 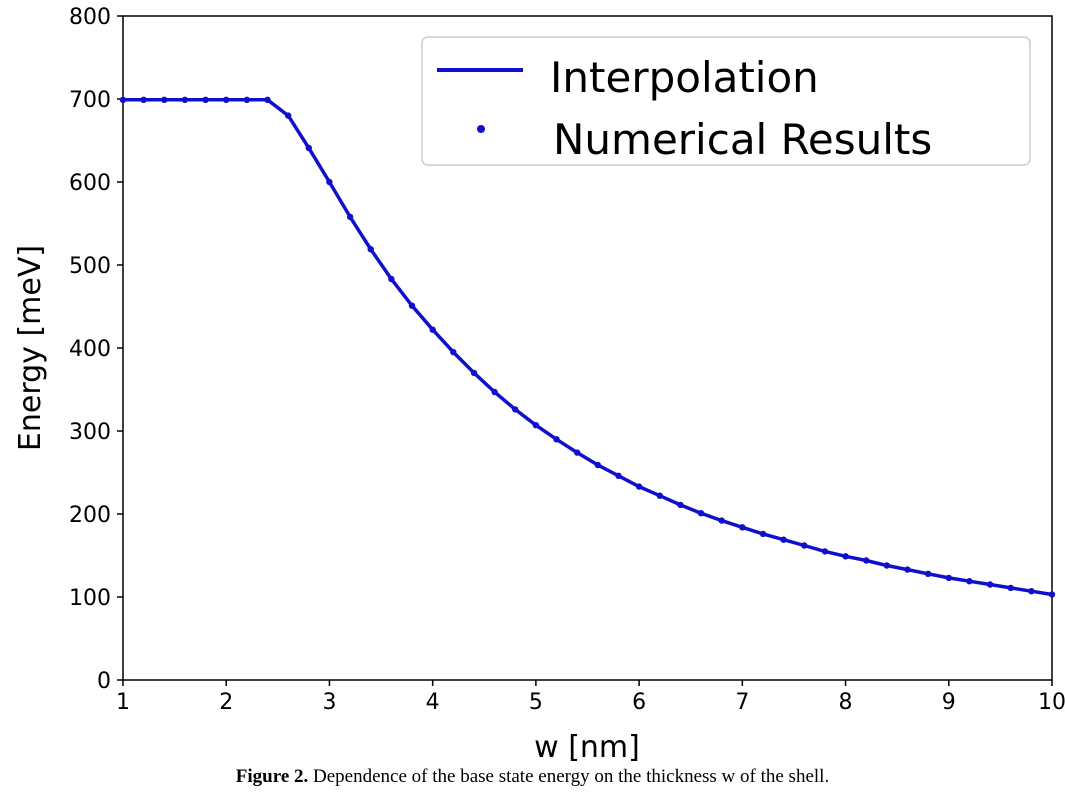 I want to click on legend: Interpolation Numerical Results, so click(x=726, y=101).